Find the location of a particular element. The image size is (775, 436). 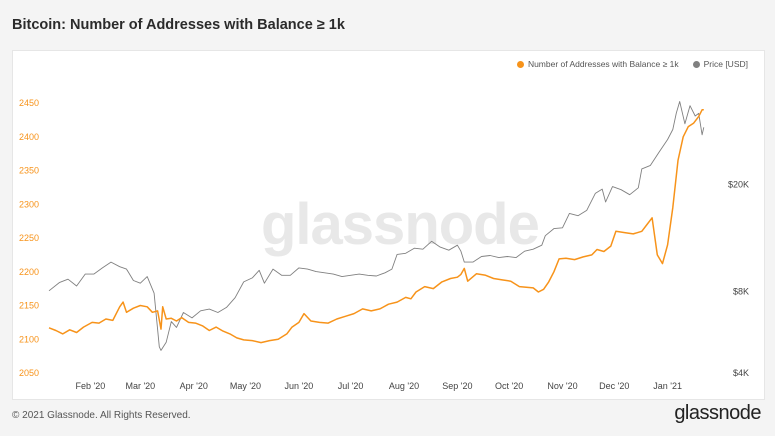

y-right-tick-label: $4K is located at coordinates (741, 373).